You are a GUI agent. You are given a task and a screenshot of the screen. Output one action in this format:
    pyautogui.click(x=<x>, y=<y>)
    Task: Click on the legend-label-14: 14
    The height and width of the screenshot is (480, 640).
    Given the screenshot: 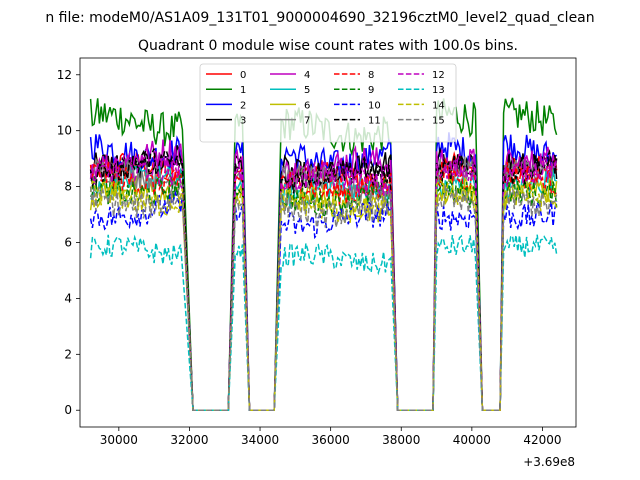 What is the action you would take?
    pyautogui.click(x=438, y=105)
    